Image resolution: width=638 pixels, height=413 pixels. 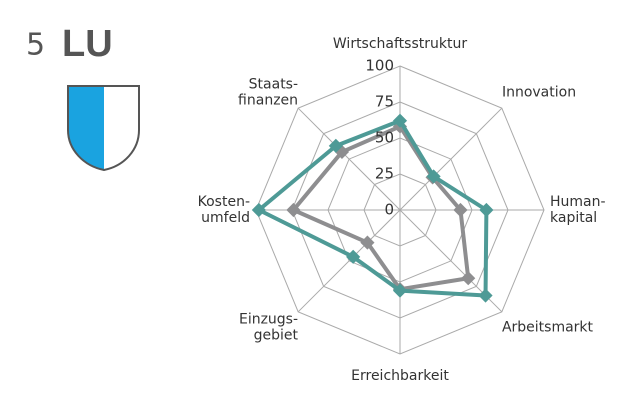 I want to click on rank: 5, so click(x=35, y=45).